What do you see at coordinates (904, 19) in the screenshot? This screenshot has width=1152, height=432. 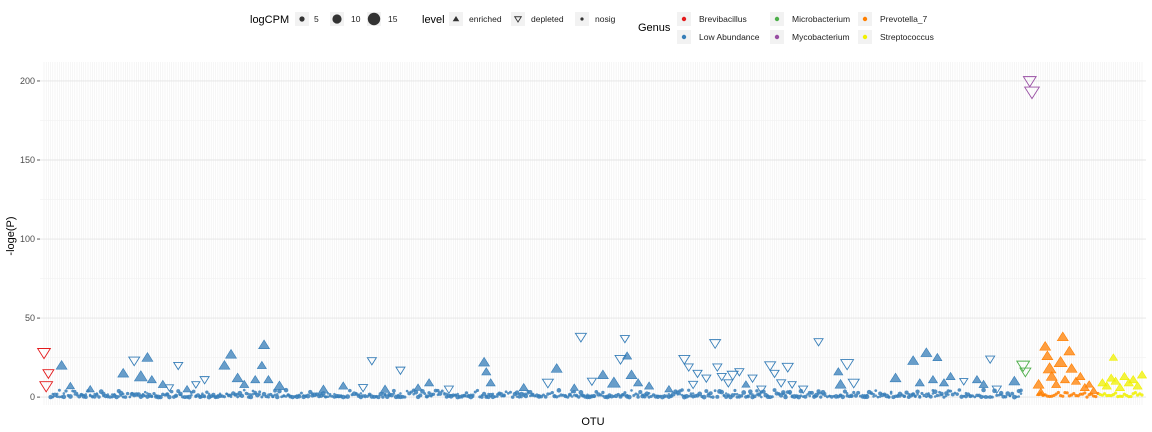 I see `legend-genus-label: Prevotella_7` at bounding box center [904, 19].